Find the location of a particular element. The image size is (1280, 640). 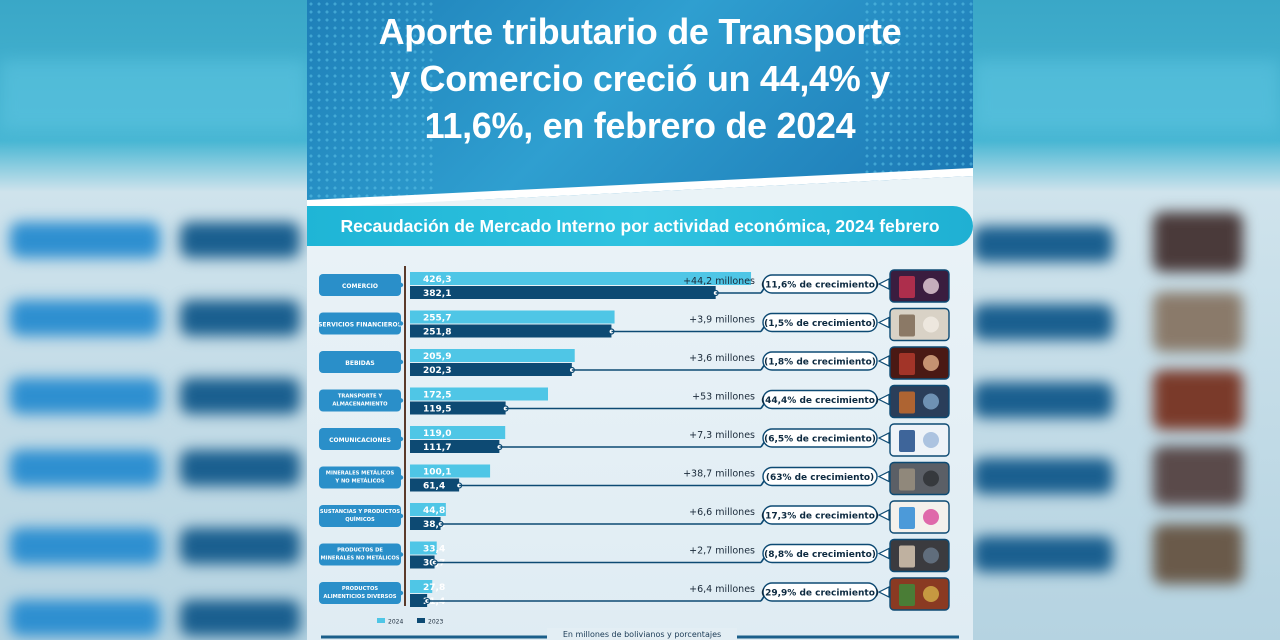

category-label: ALMACENAMIENTO is located at coordinates (360, 405).